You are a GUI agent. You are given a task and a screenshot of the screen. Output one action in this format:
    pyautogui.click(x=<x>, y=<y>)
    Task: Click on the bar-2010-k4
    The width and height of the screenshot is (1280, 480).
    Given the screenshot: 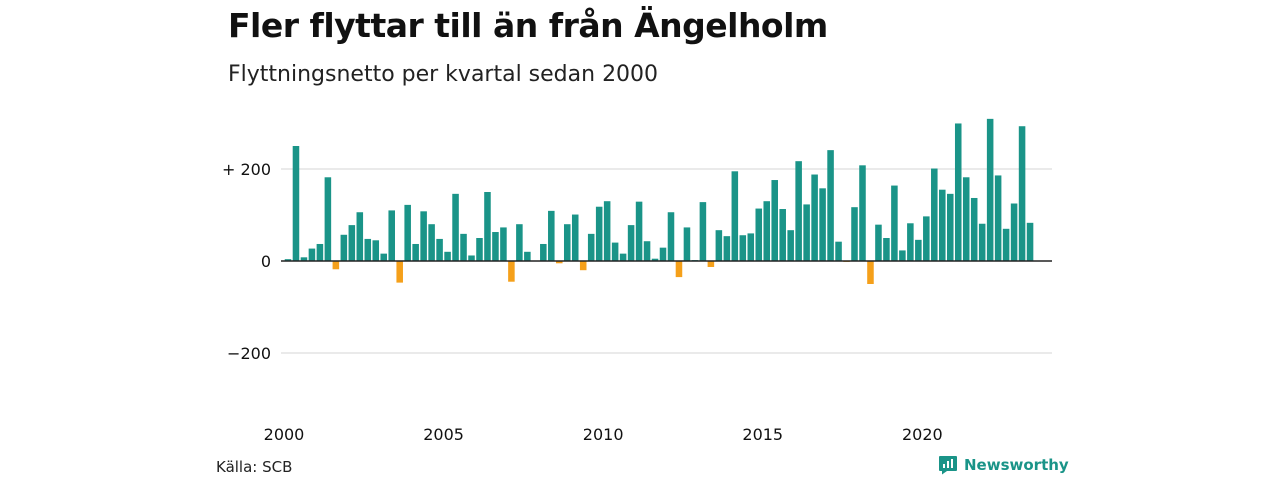 What is the action you would take?
    pyautogui.click(x=631, y=243)
    